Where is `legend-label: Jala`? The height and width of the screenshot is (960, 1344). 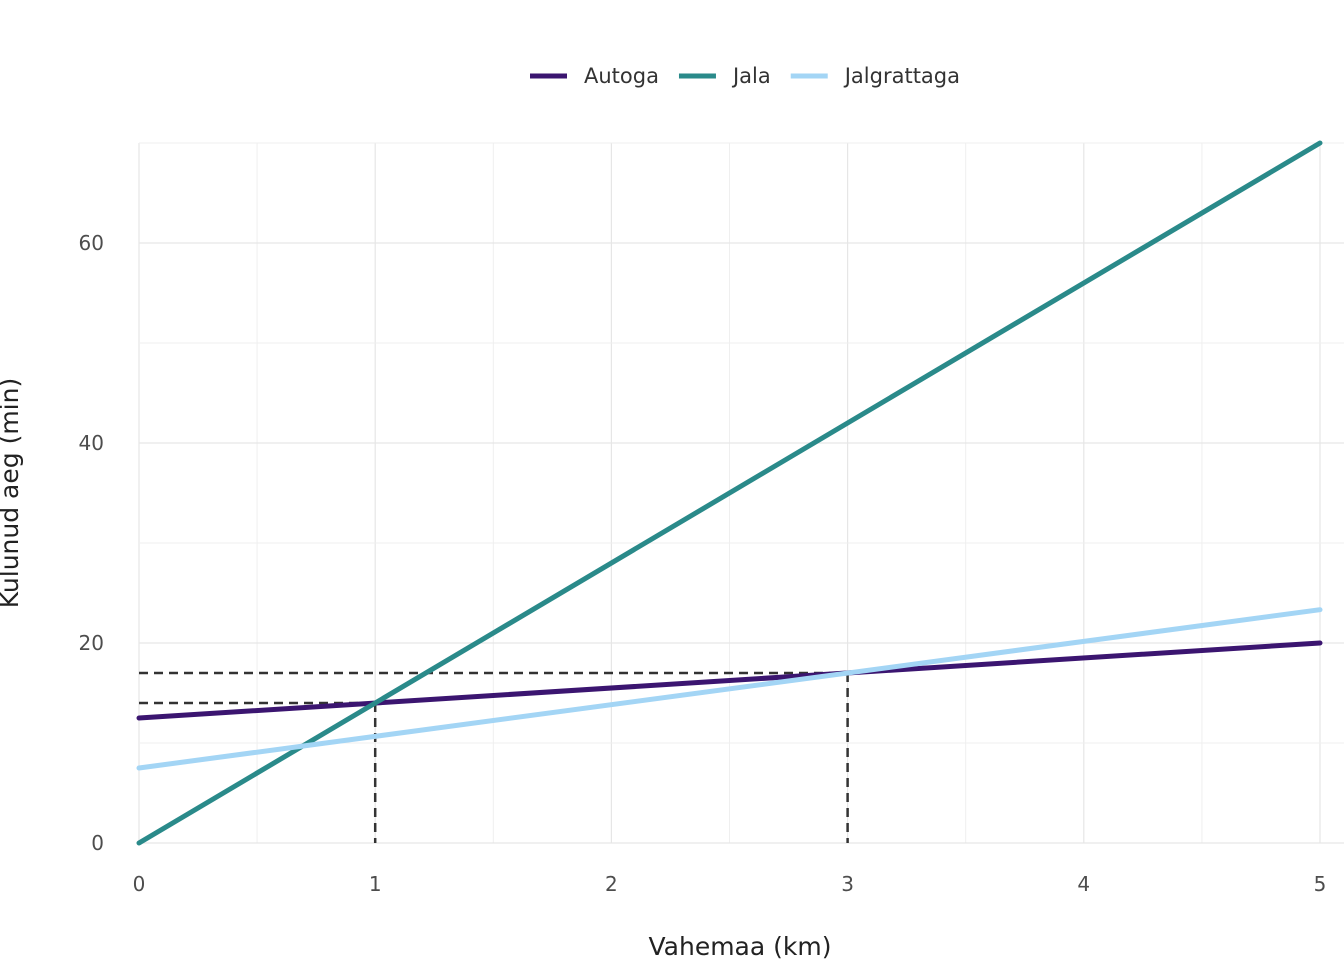 legend-label: Jala is located at coordinates (751, 76).